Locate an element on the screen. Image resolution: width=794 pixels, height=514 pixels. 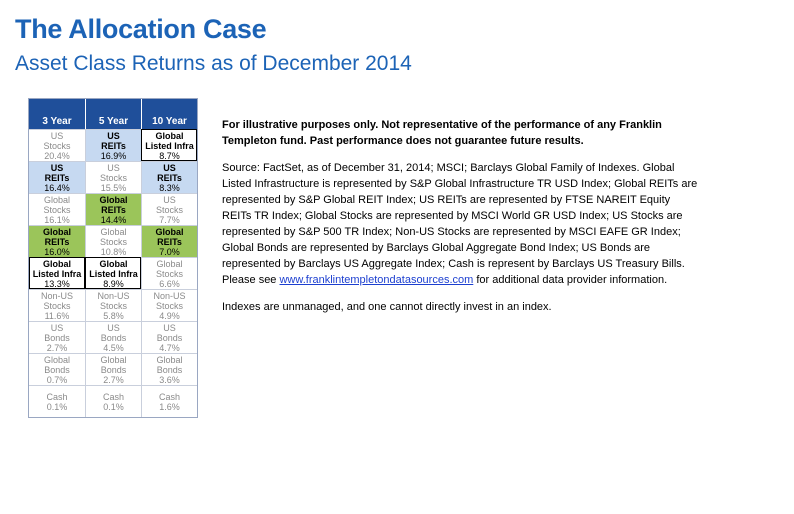
table-cell: US Stocks 20.4% is located at coordinates (57, 145).